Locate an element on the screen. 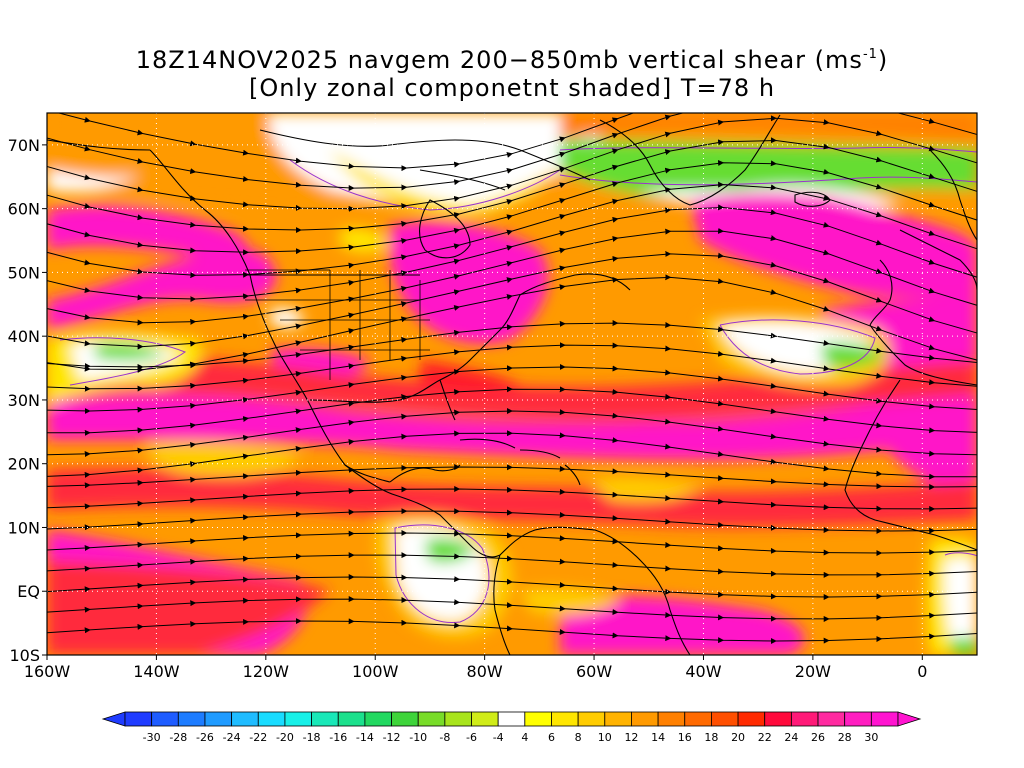  lon-label: 60W is located at coordinates (594, 671).